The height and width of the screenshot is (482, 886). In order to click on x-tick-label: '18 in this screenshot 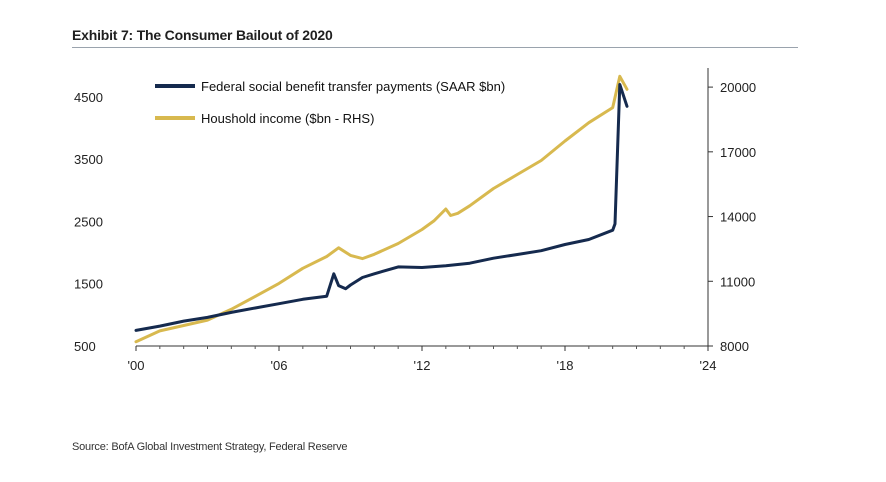, I will do `click(565, 365)`.